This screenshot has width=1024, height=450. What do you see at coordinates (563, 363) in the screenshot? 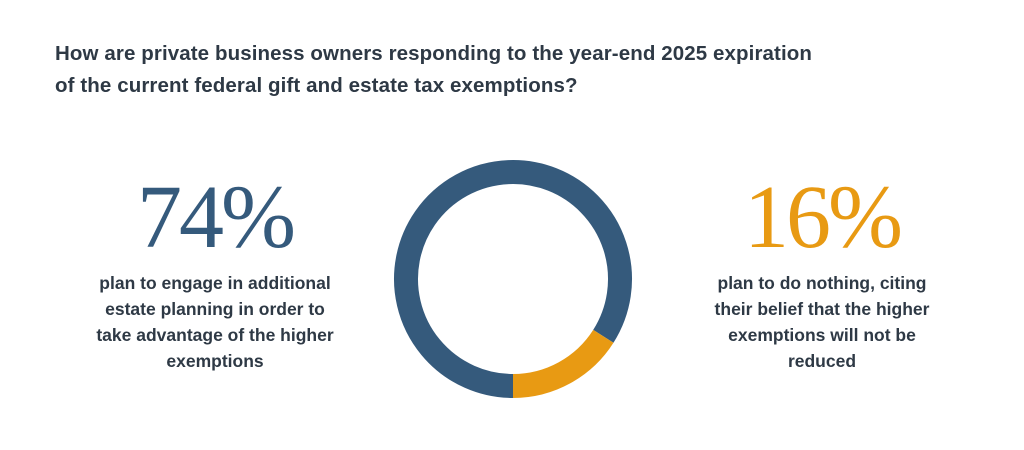
I see `donut-slice-accent` at bounding box center [563, 363].